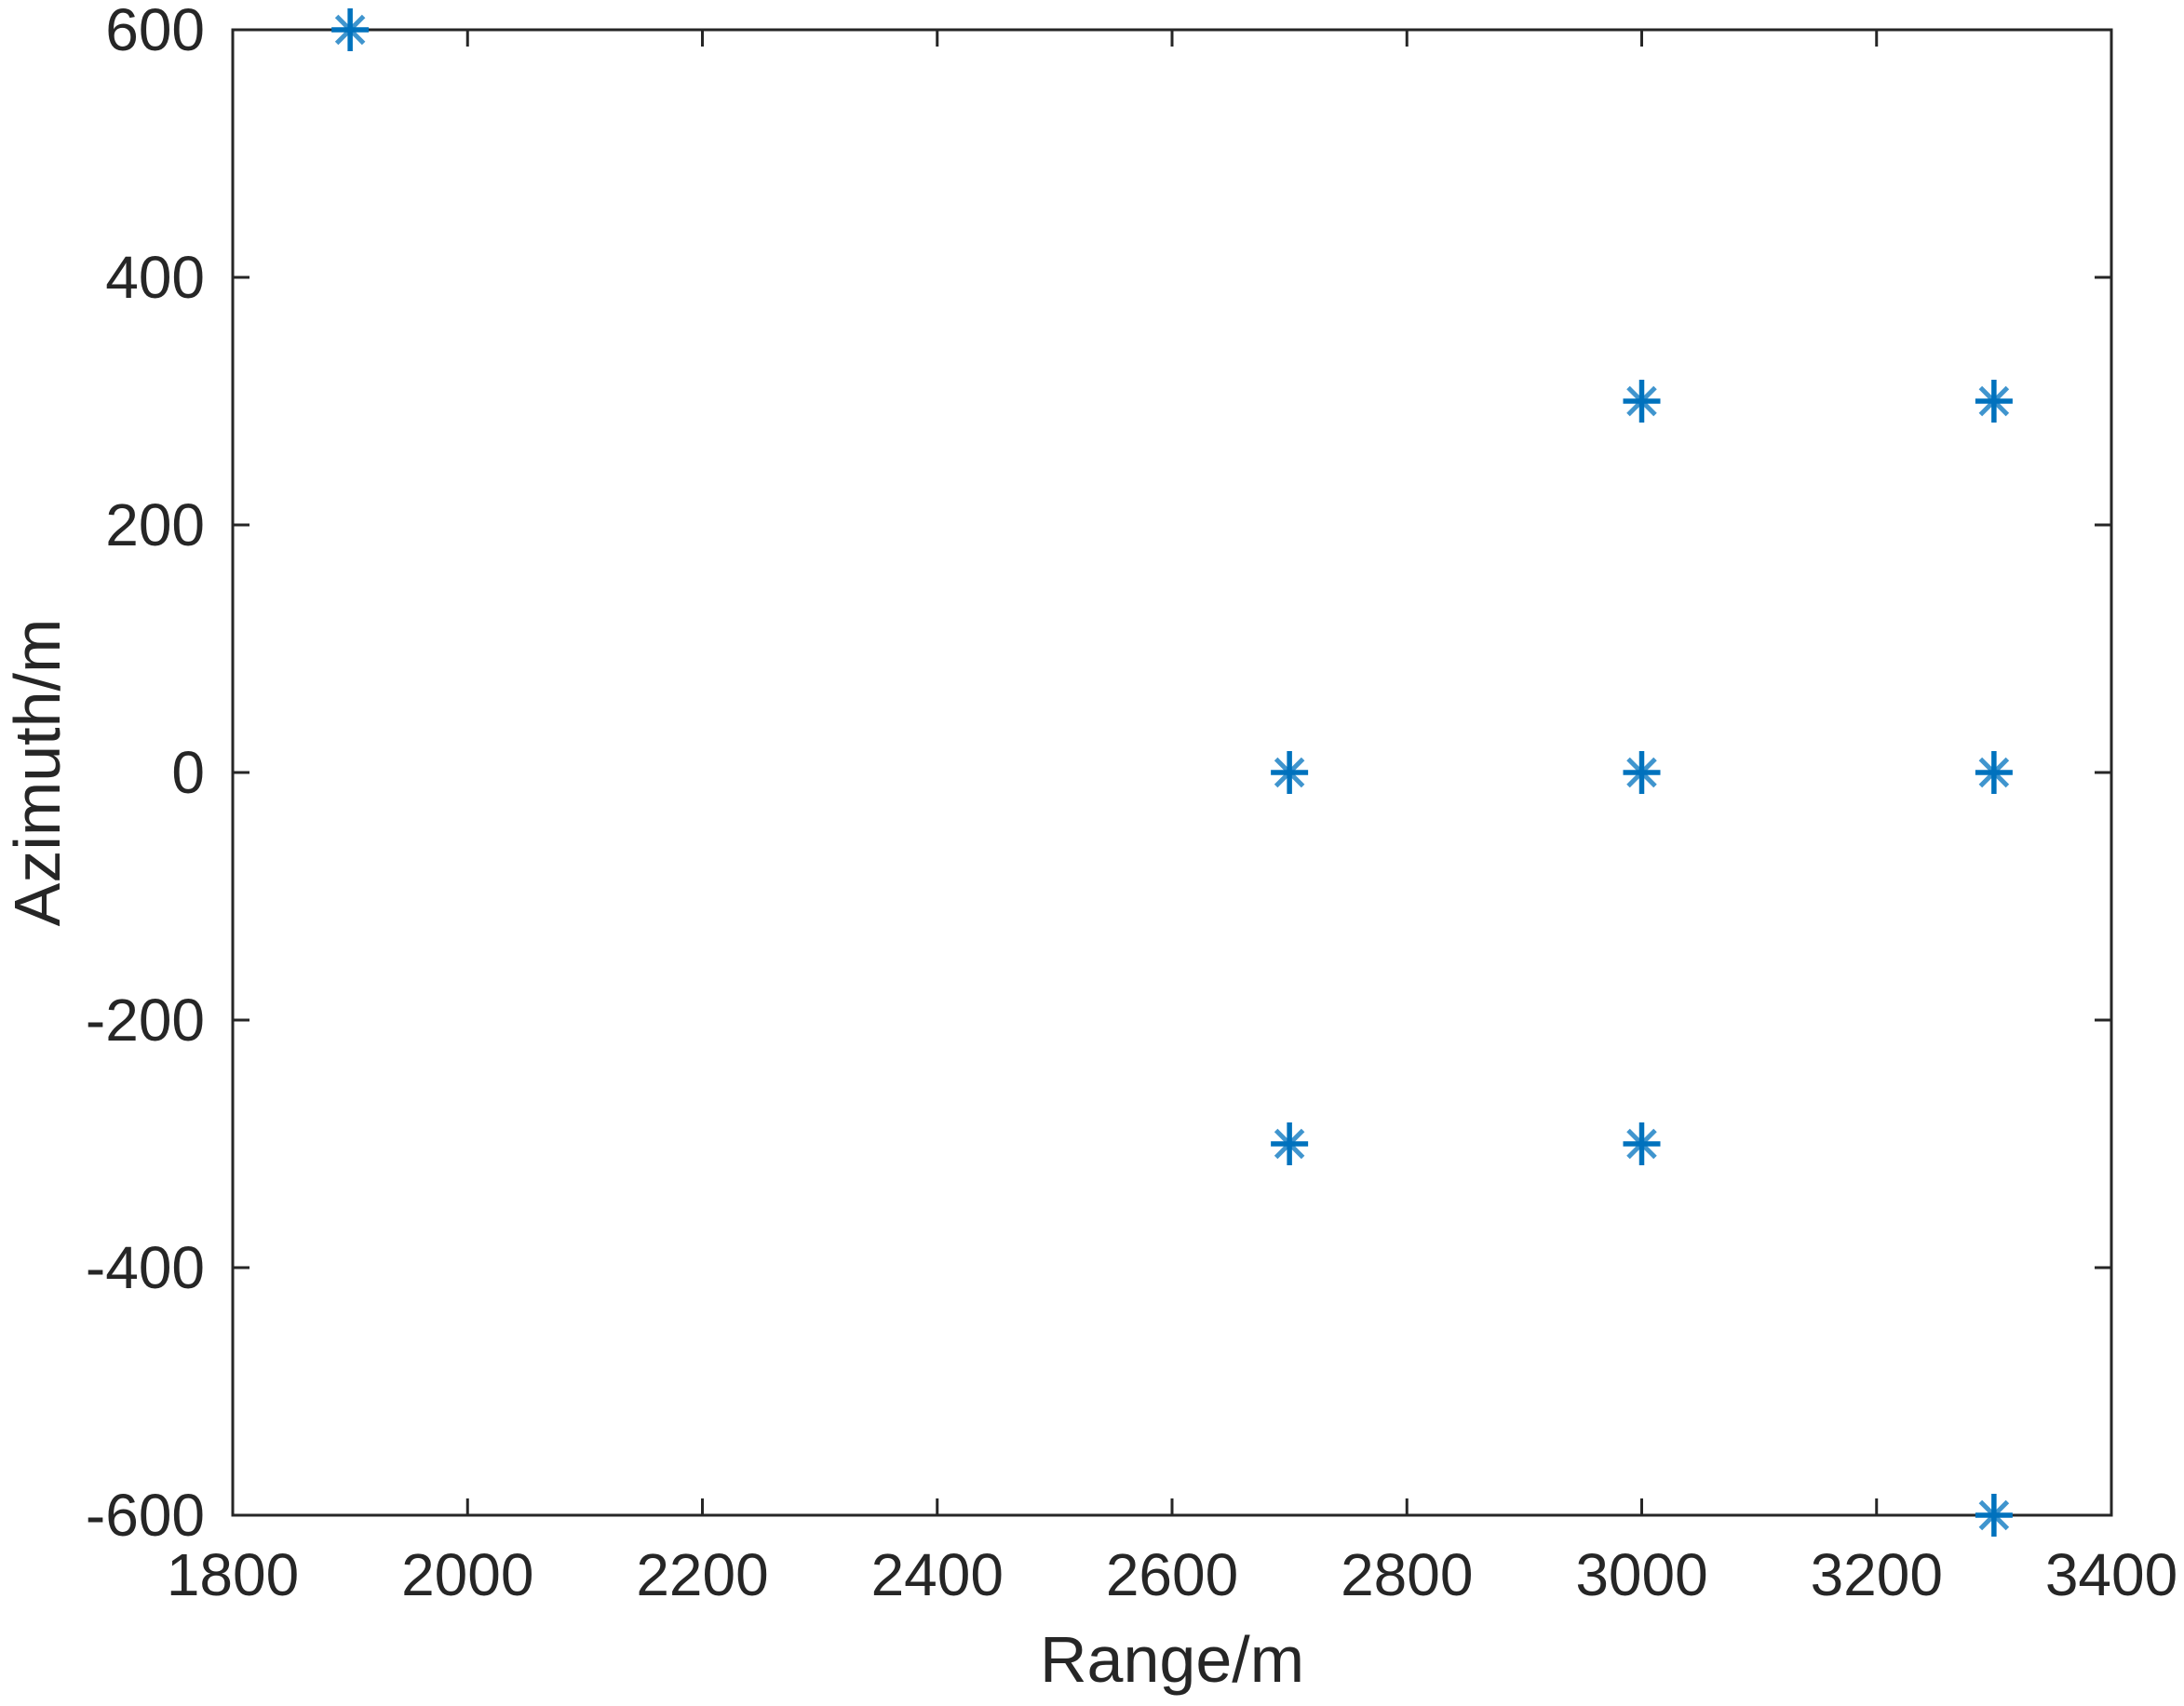 This screenshot has width=2184, height=1706. I want to click on x-tick-label: 2600, so click(1172, 1574).